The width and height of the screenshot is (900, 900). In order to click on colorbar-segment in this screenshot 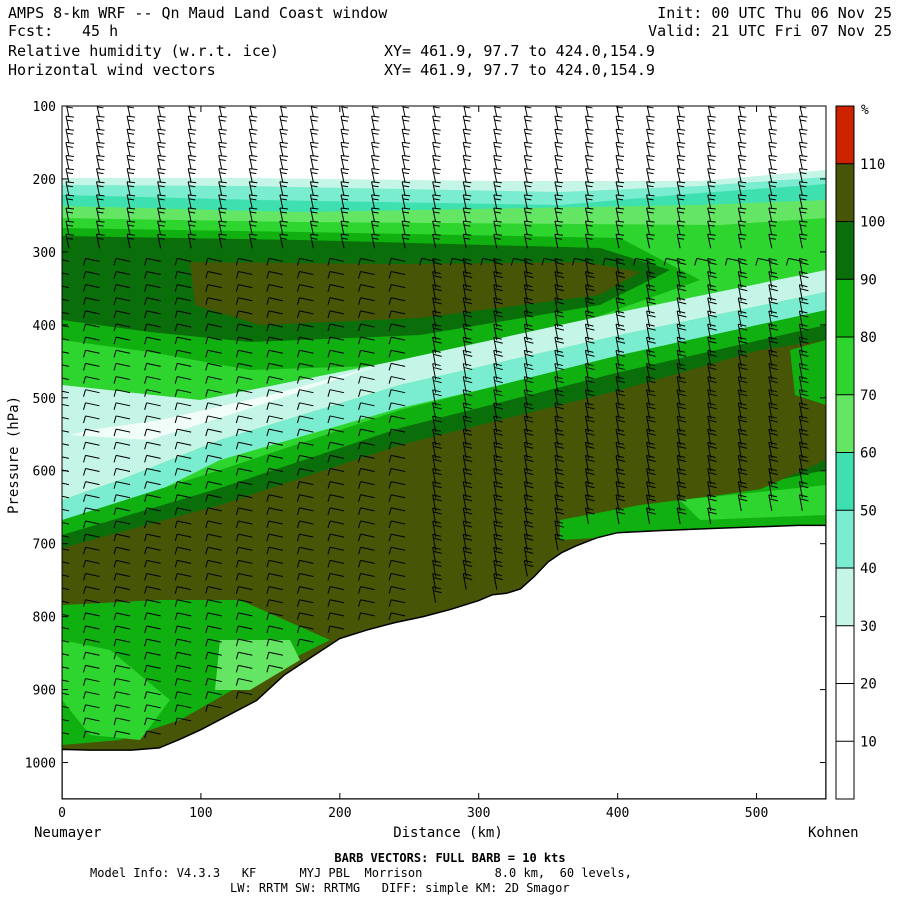, I will do `click(845, 308)`.